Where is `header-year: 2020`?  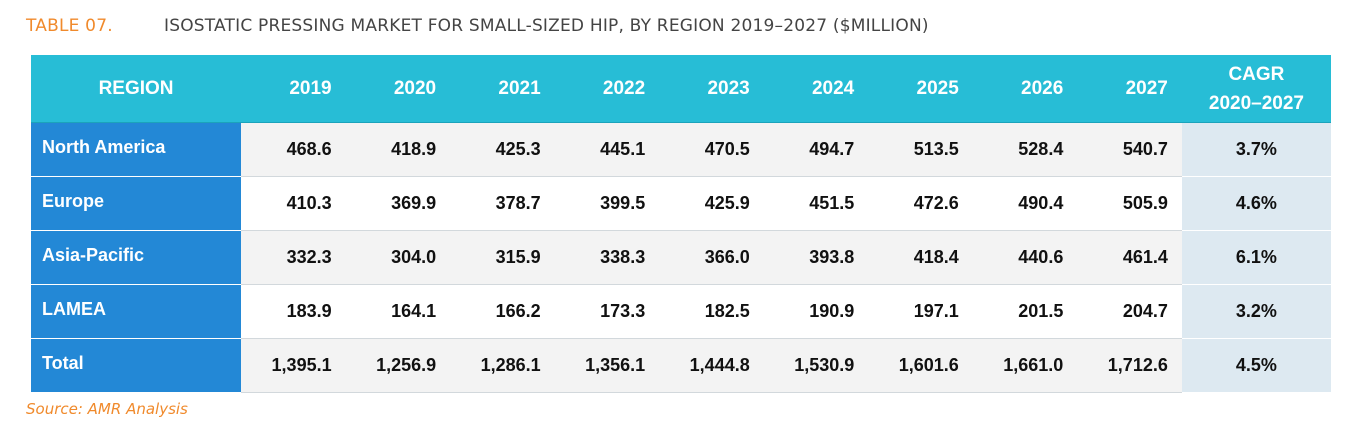 header-year: 2020 is located at coordinates (398, 89).